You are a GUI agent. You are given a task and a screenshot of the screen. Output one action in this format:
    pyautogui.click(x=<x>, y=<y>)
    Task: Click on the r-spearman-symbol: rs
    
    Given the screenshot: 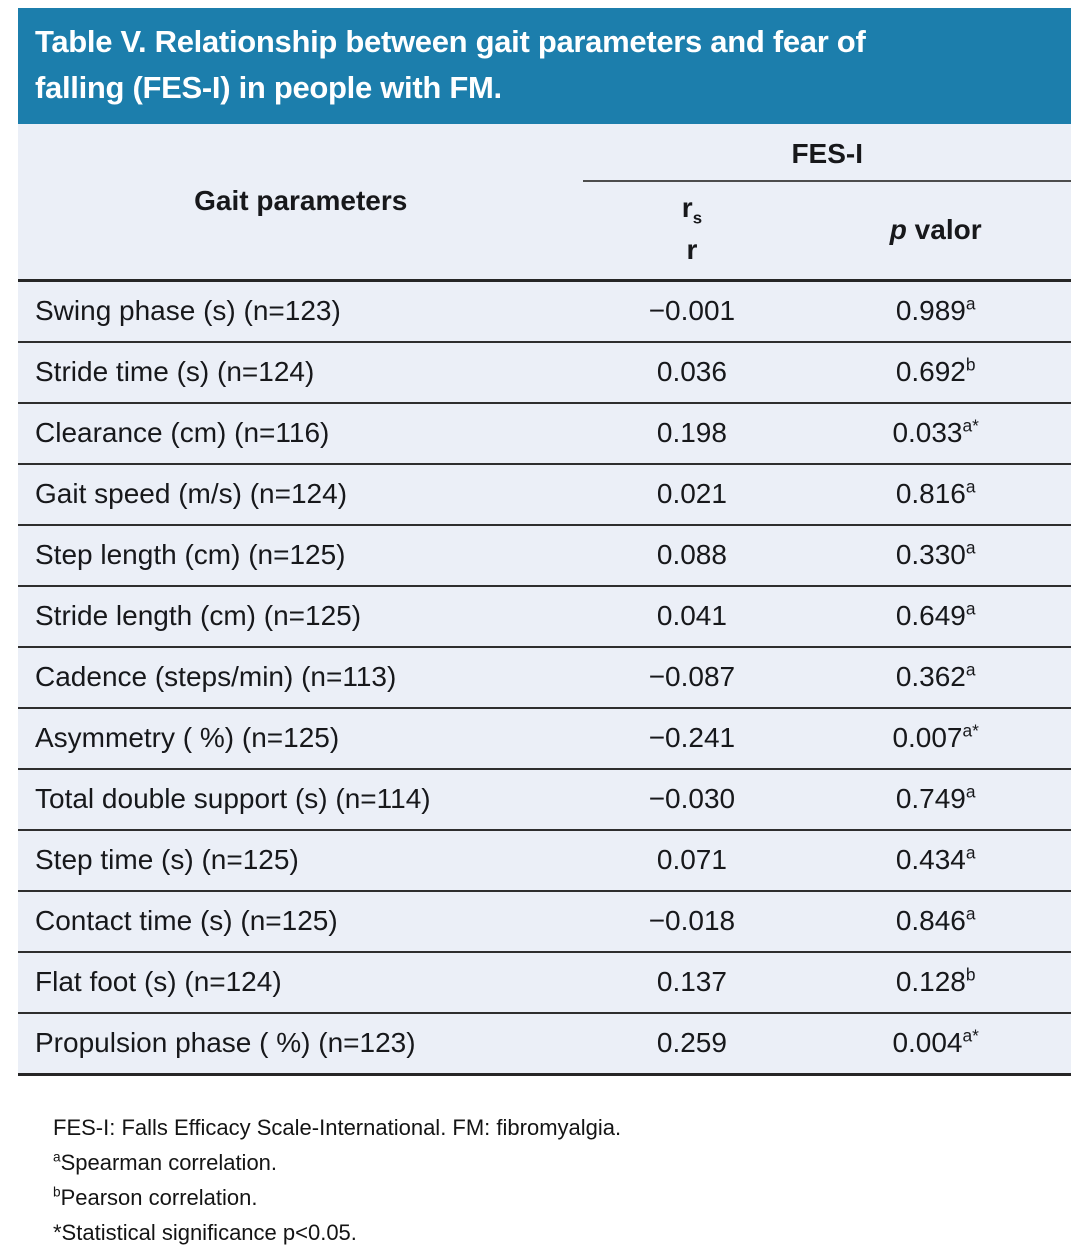 What is the action you would take?
    pyautogui.click(x=692, y=210)
    